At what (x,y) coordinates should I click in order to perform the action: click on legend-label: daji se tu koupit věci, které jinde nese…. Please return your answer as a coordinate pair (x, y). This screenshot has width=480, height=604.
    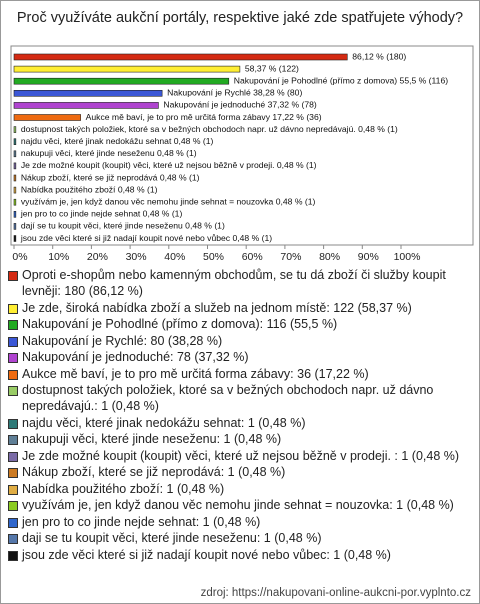
    Looking at the image, I should click on (172, 538).